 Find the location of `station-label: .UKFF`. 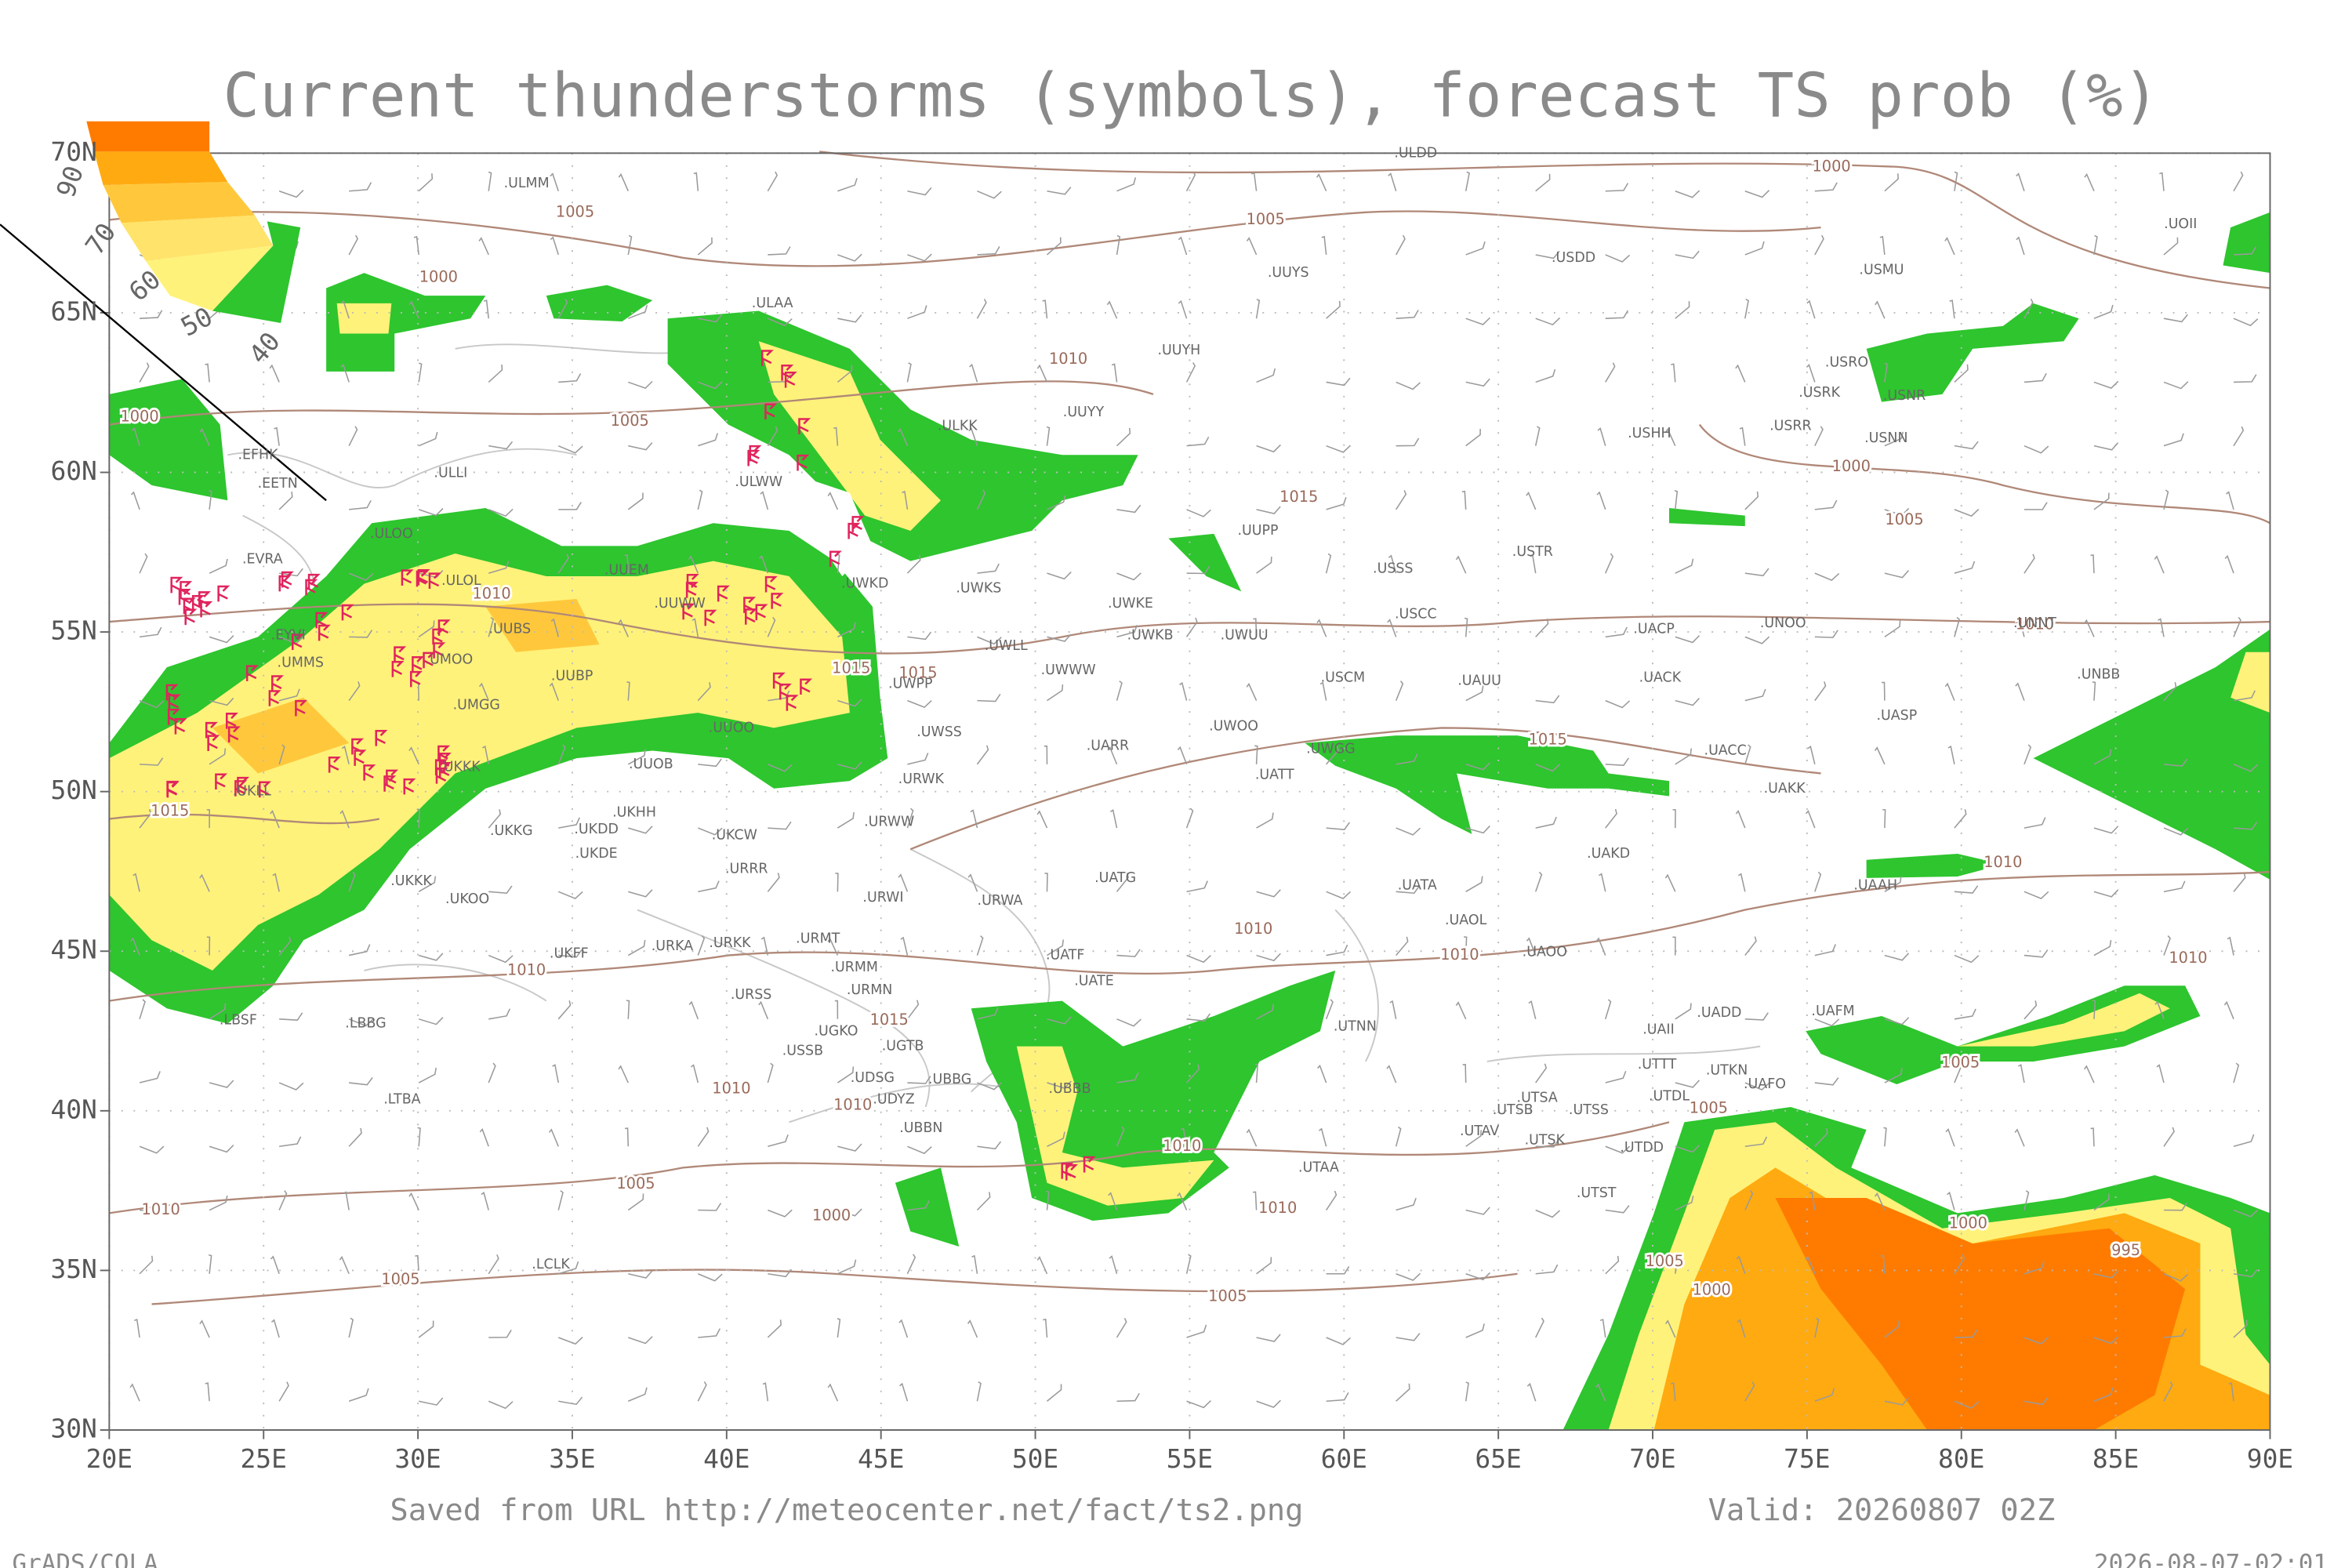

station-label: .UKFF is located at coordinates (569, 954).